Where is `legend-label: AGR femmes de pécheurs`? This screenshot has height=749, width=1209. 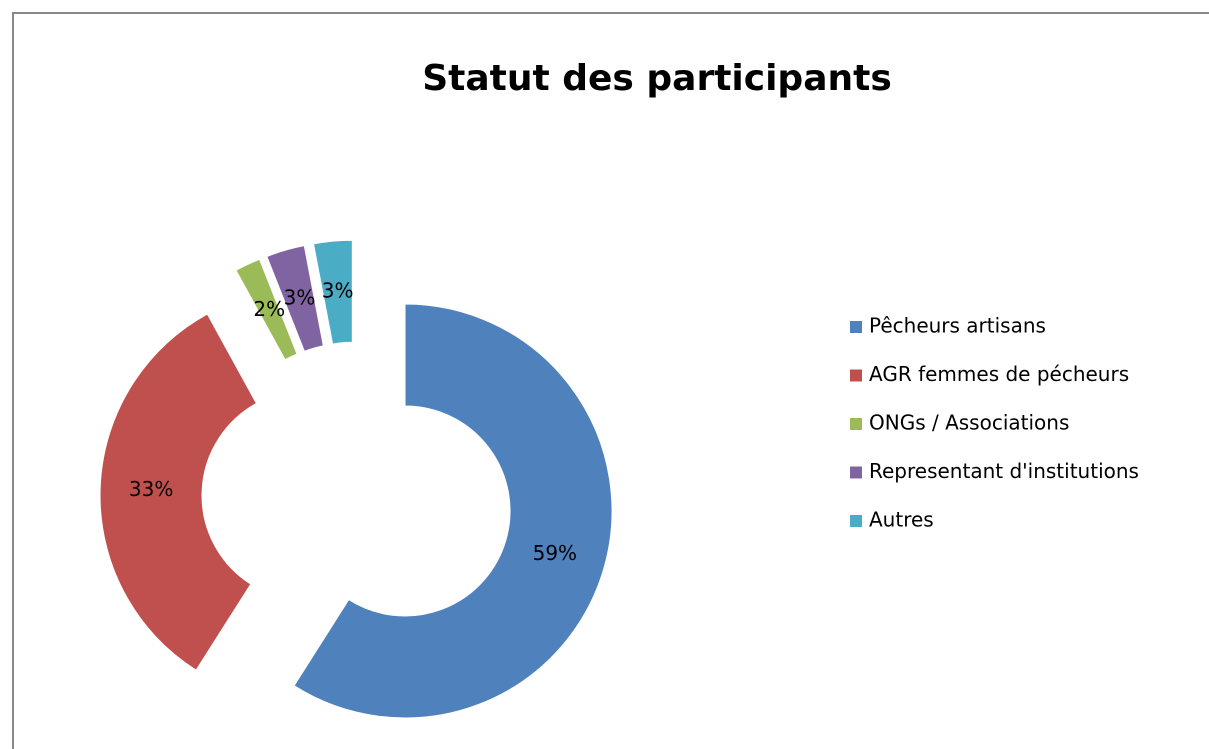 legend-label: AGR femmes de pécheurs is located at coordinates (999, 374).